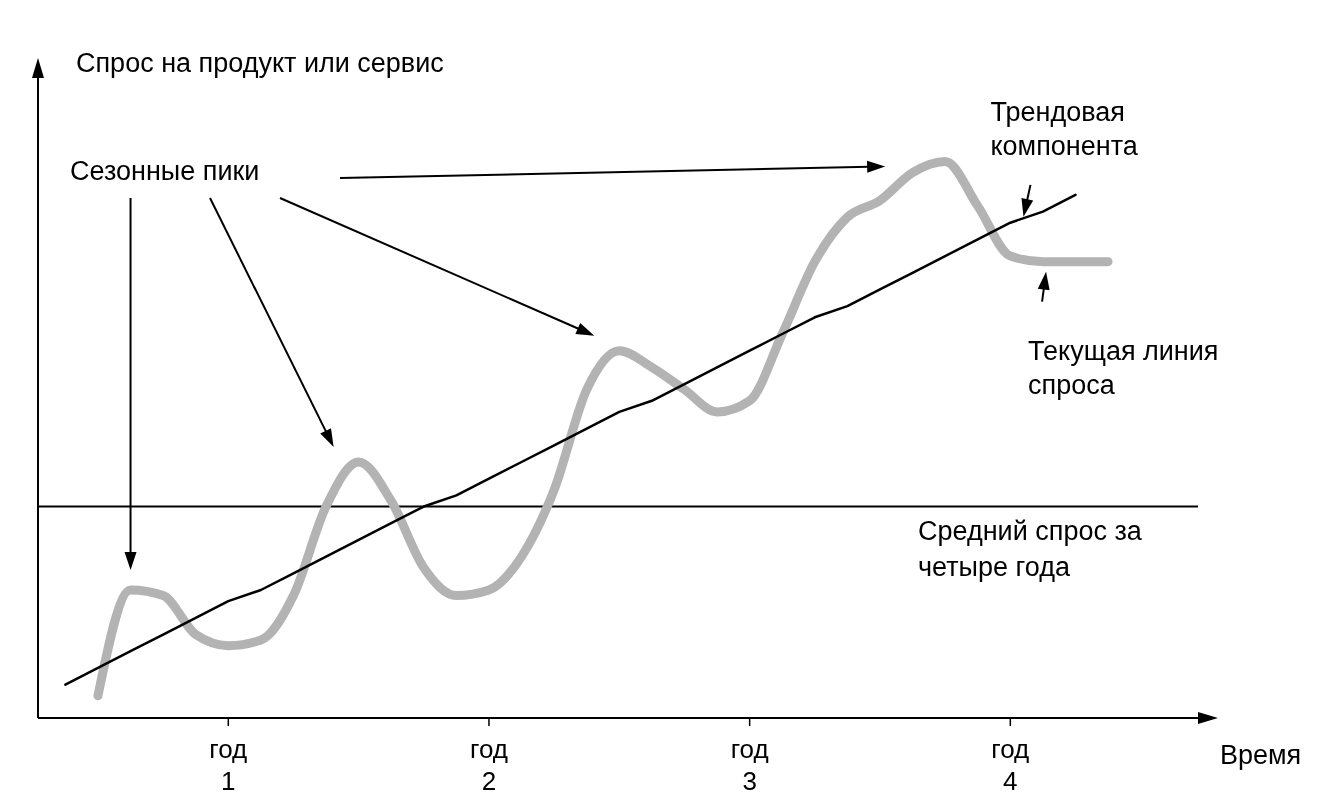  Describe the element at coordinates (1124, 368) in the screenshot. I see `text: Текущая линия спроса` at that location.